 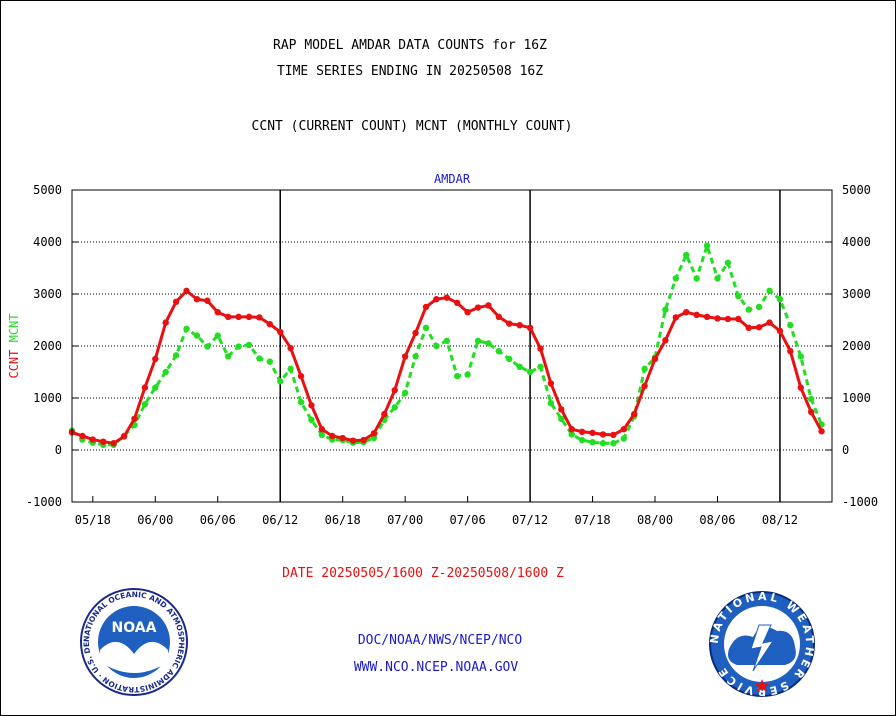 I want to click on x-tick-label: 08/06, so click(x=717, y=520).